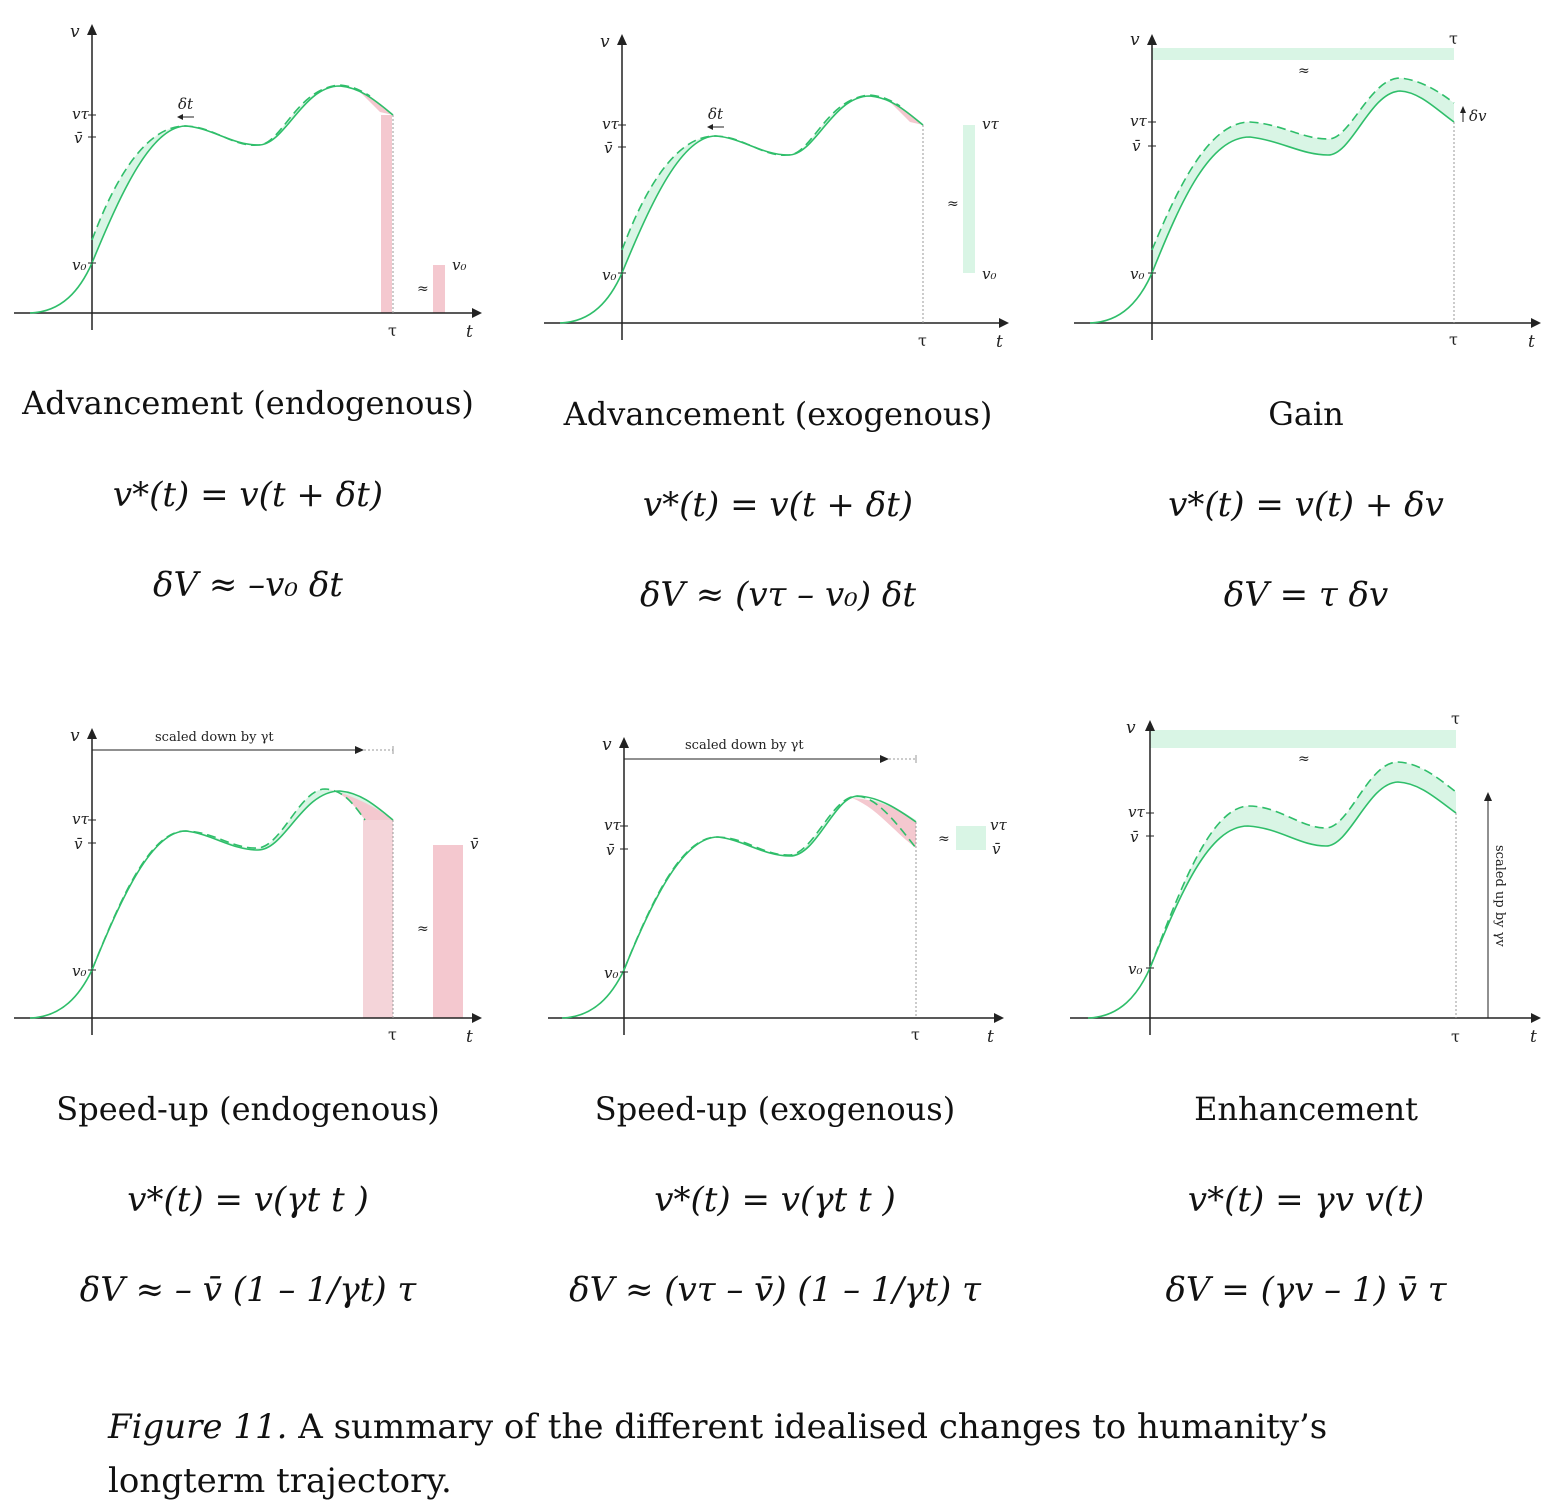 The image size is (1558, 1512). What do you see at coordinates (1306, 1200) in the screenshot?
I see `equation-trajectory: v*(t) = γv v(t)` at bounding box center [1306, 1200].